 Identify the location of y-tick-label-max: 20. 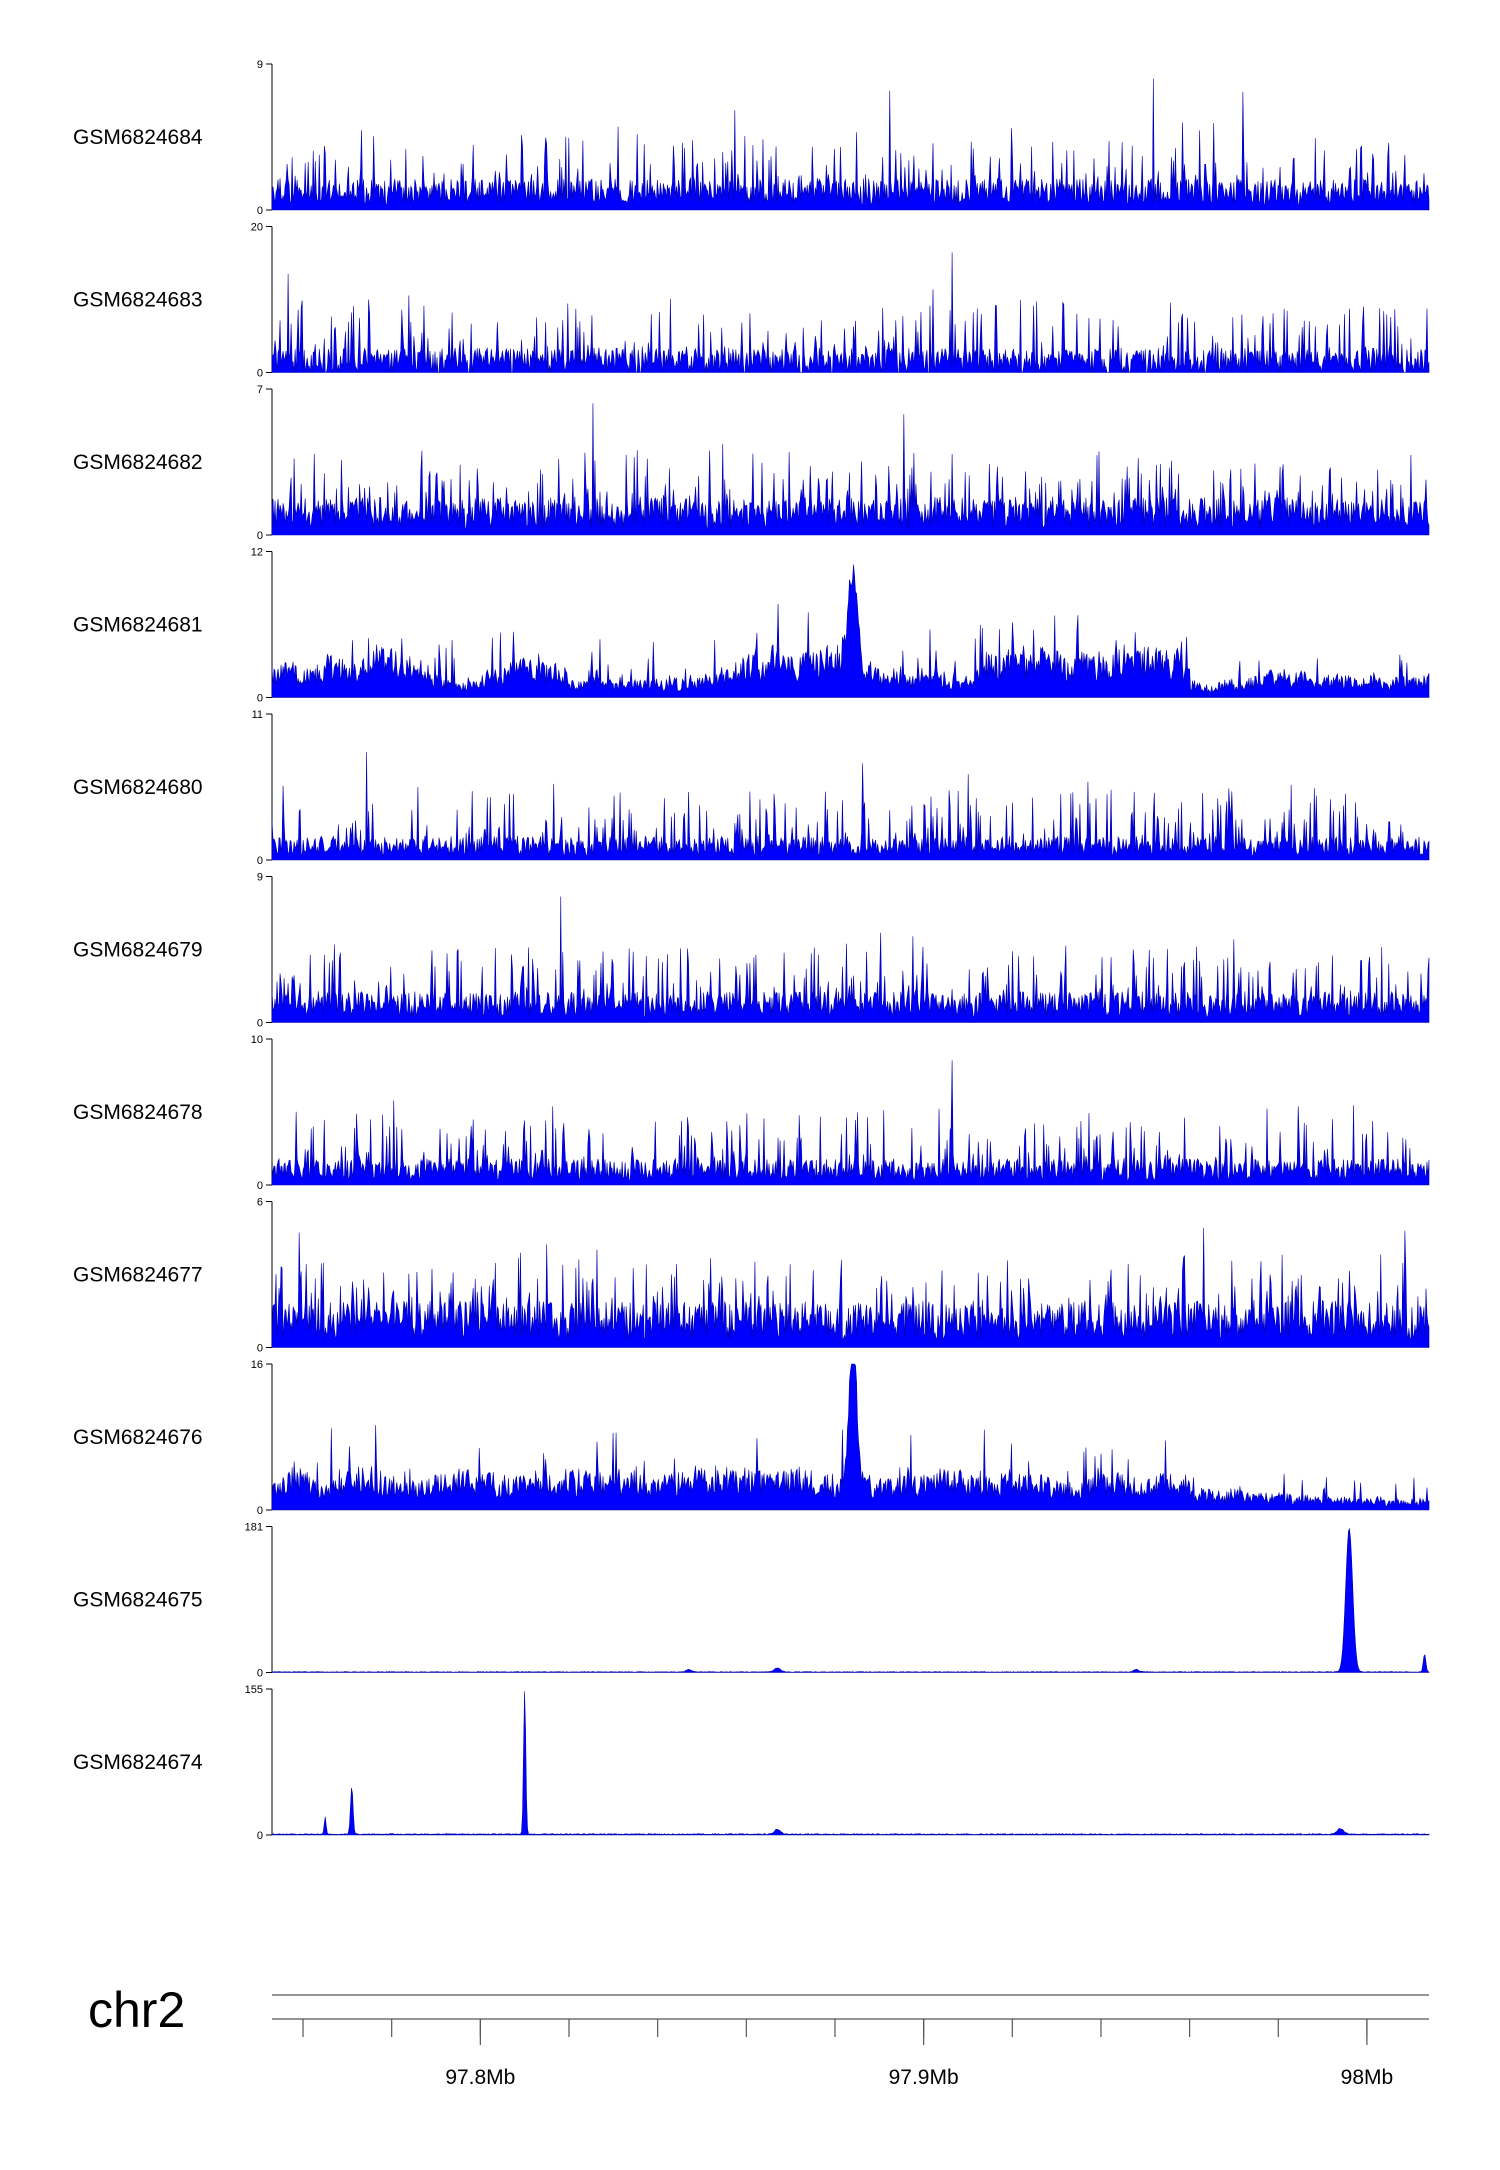
(257, 228).